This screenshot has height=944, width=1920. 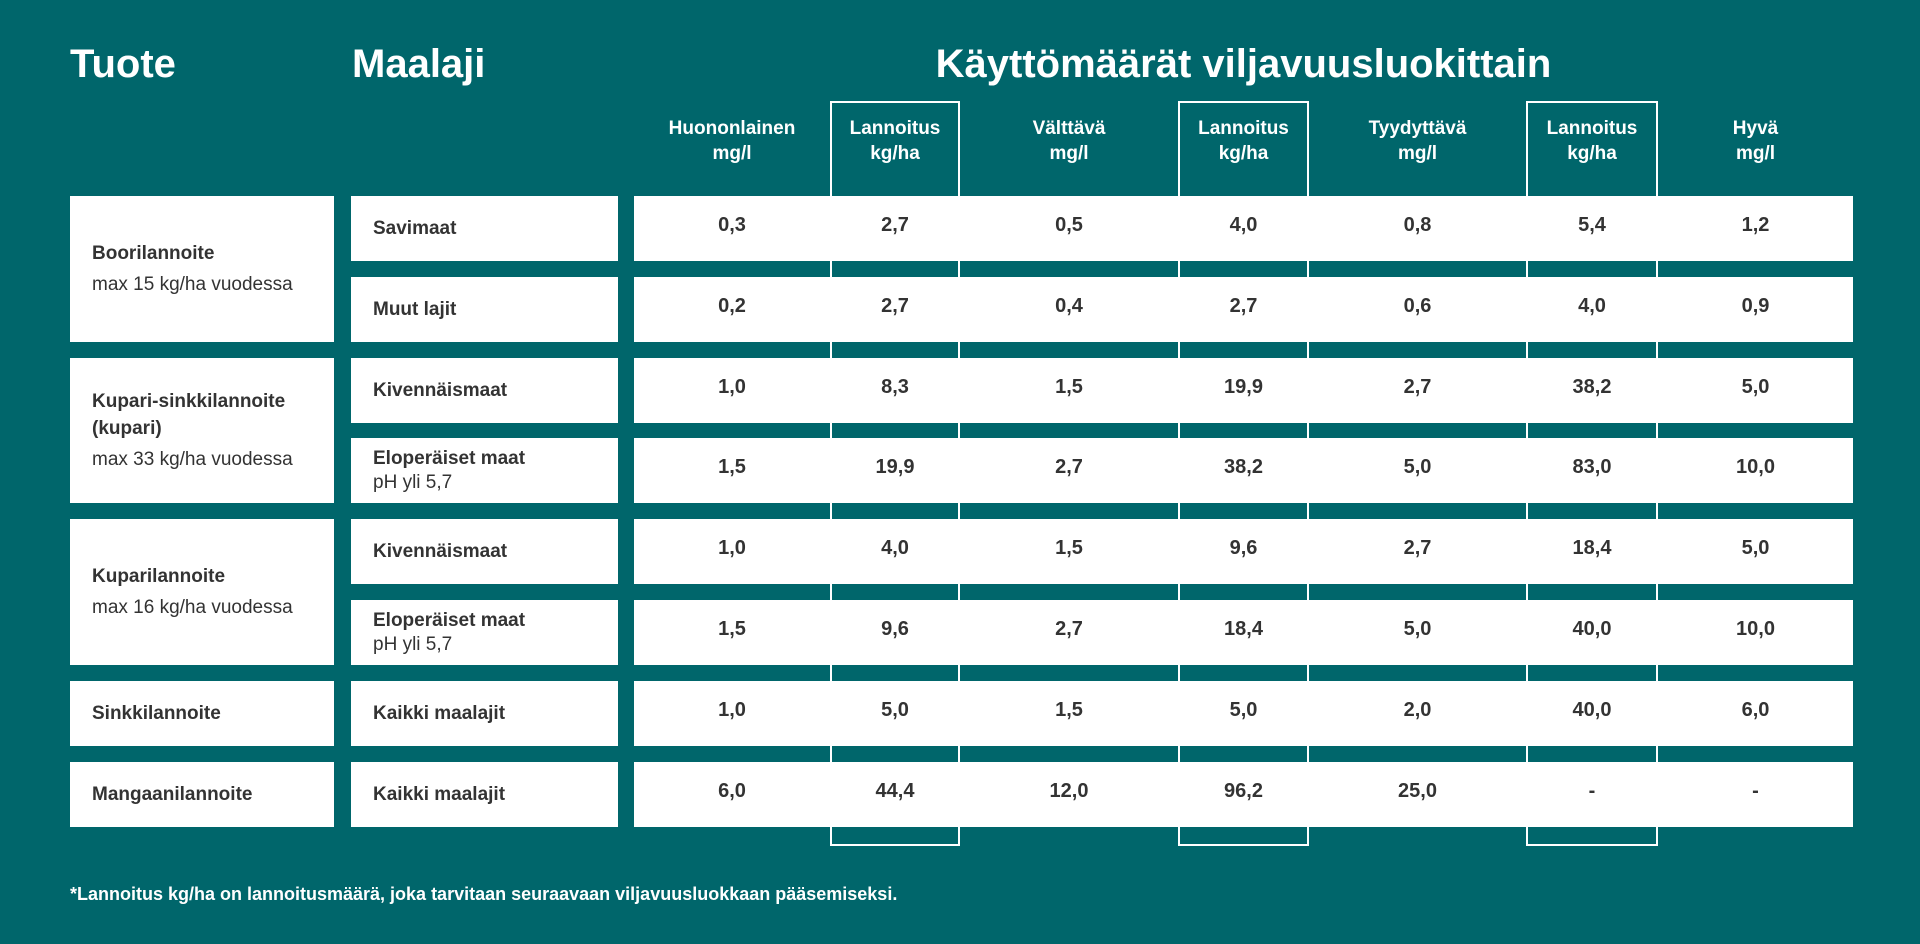 What do you see at coordinates (1069, 128) in the screenshot?
I see `column-header-name: Välttävä` at bounding box center [1069, 128].